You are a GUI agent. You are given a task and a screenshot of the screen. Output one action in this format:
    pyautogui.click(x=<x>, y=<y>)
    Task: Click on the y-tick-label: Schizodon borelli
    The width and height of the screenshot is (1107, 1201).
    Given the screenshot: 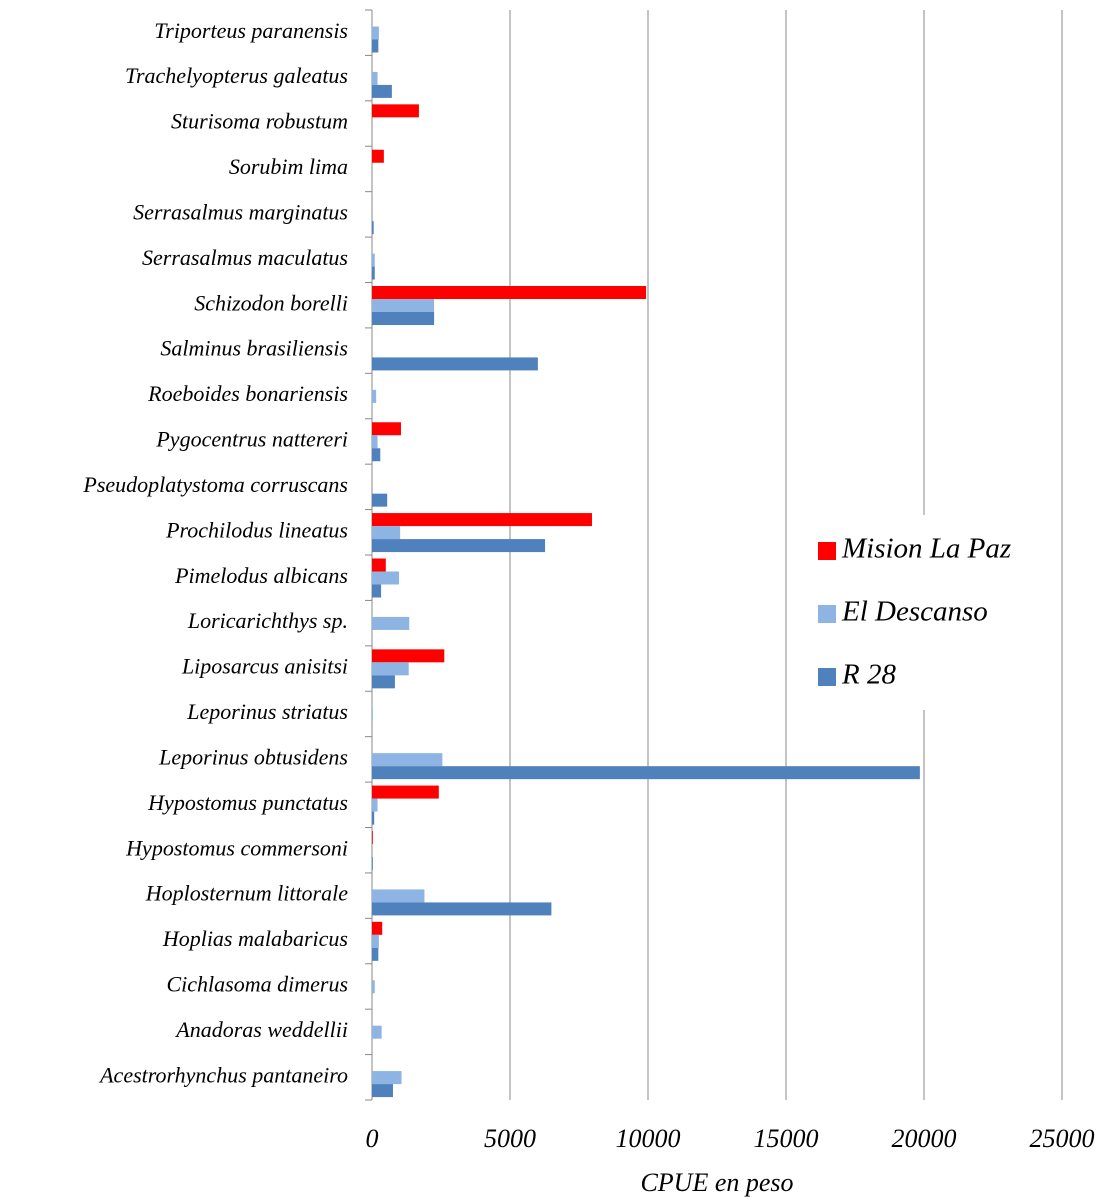 What is the action you would take?
    pyautogui.click(x=271, y=302)
    